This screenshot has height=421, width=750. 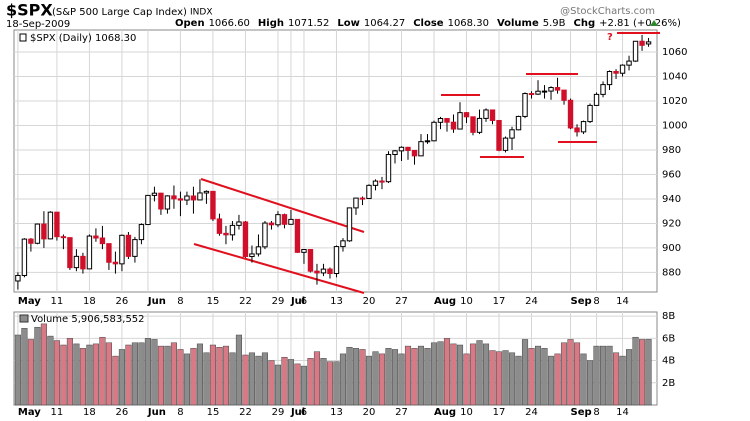 What do you see at coordinates (671, 248) in the screenshot?
I see `y-tick-label: 900` at bounding box center [671, 248].